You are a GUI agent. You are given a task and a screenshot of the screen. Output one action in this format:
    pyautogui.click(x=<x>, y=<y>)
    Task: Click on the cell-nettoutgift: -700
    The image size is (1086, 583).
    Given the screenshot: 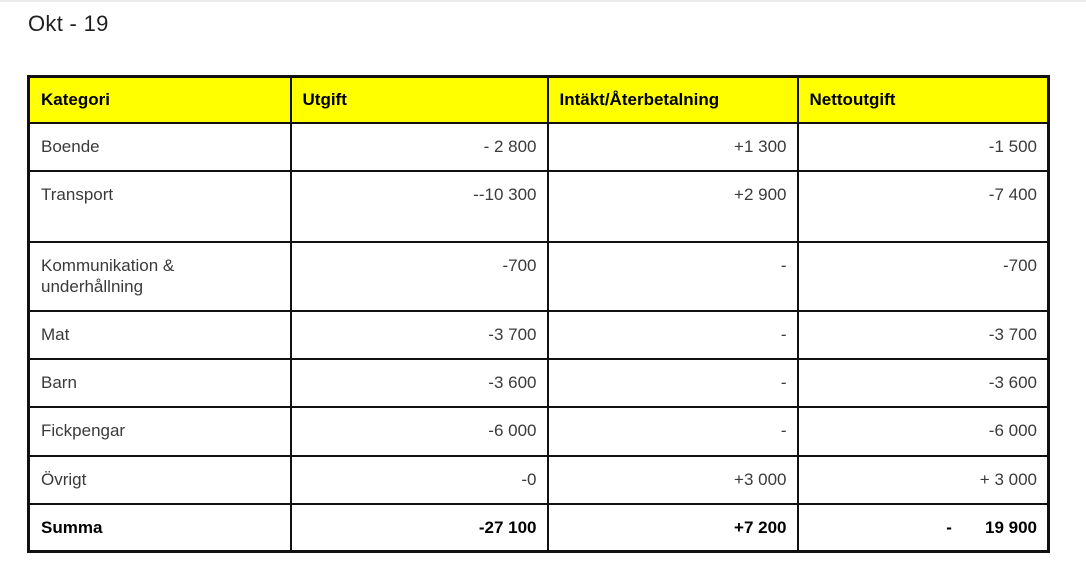 What is the action you would take?
    pyautogui.click(x=923, y=276)
    